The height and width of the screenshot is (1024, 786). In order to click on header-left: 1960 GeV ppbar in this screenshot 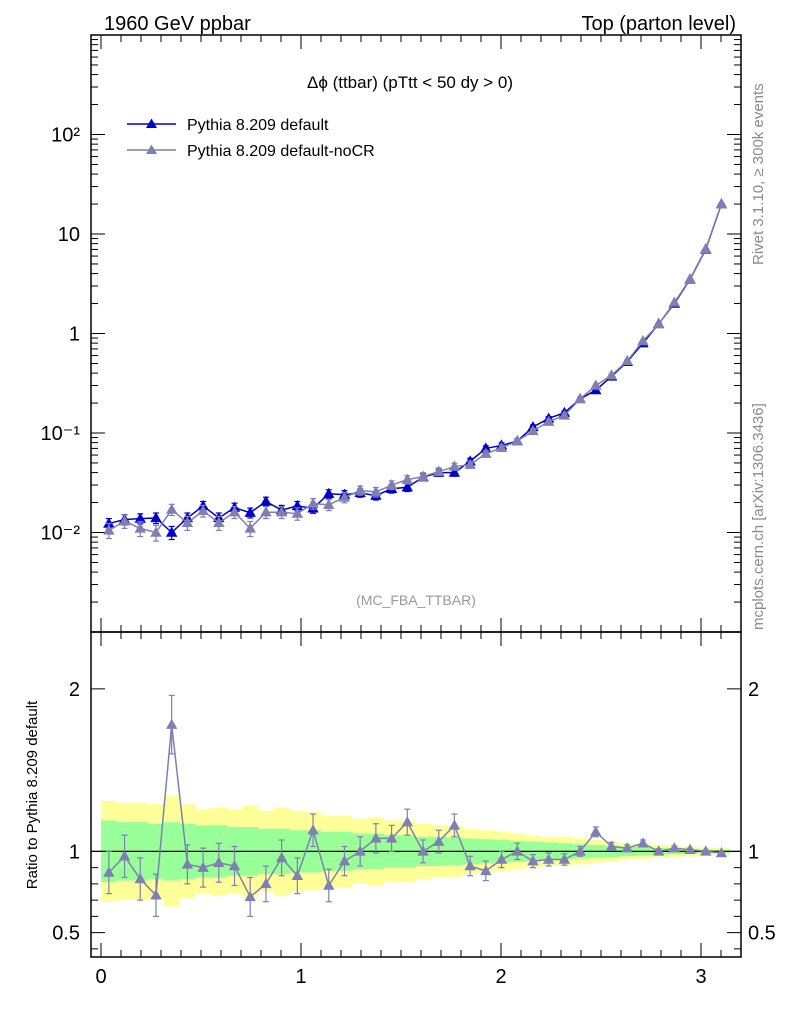, I will do `click(177, 24)`.